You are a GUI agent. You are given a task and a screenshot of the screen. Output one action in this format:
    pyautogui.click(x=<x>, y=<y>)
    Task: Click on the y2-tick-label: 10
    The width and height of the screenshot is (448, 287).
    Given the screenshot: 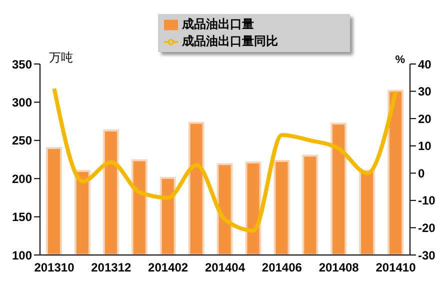 What is the action you would take?
    pyautogui.click(x=425, y=146)
    